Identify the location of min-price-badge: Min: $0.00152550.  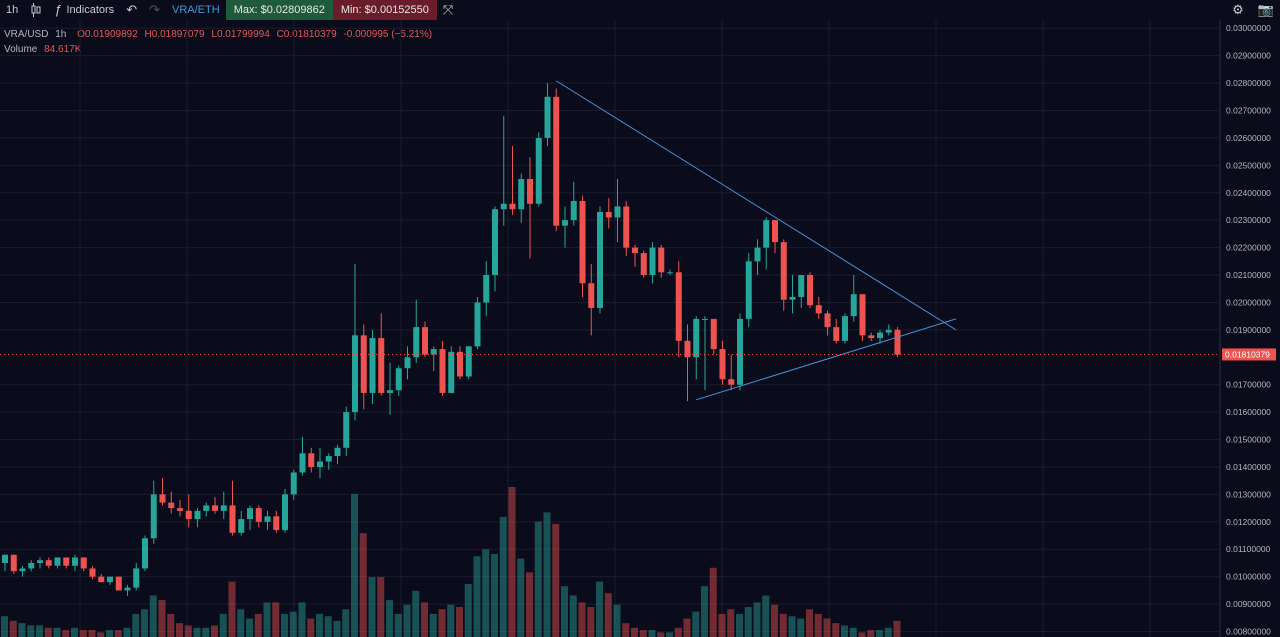
(384, 10).